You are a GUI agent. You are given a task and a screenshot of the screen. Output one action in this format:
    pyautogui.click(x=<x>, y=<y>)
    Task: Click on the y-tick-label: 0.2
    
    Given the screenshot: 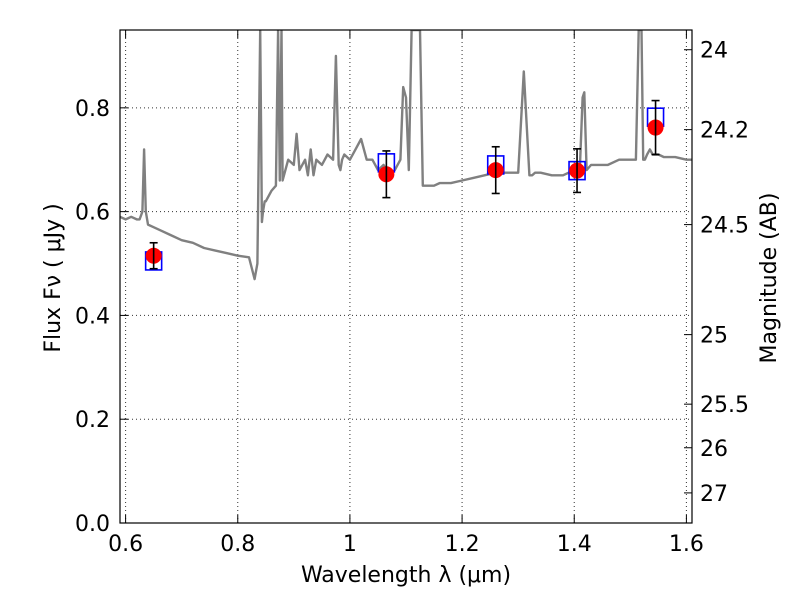 What is the action you would take?
    pyautogui.click(x=92, y=420)
    